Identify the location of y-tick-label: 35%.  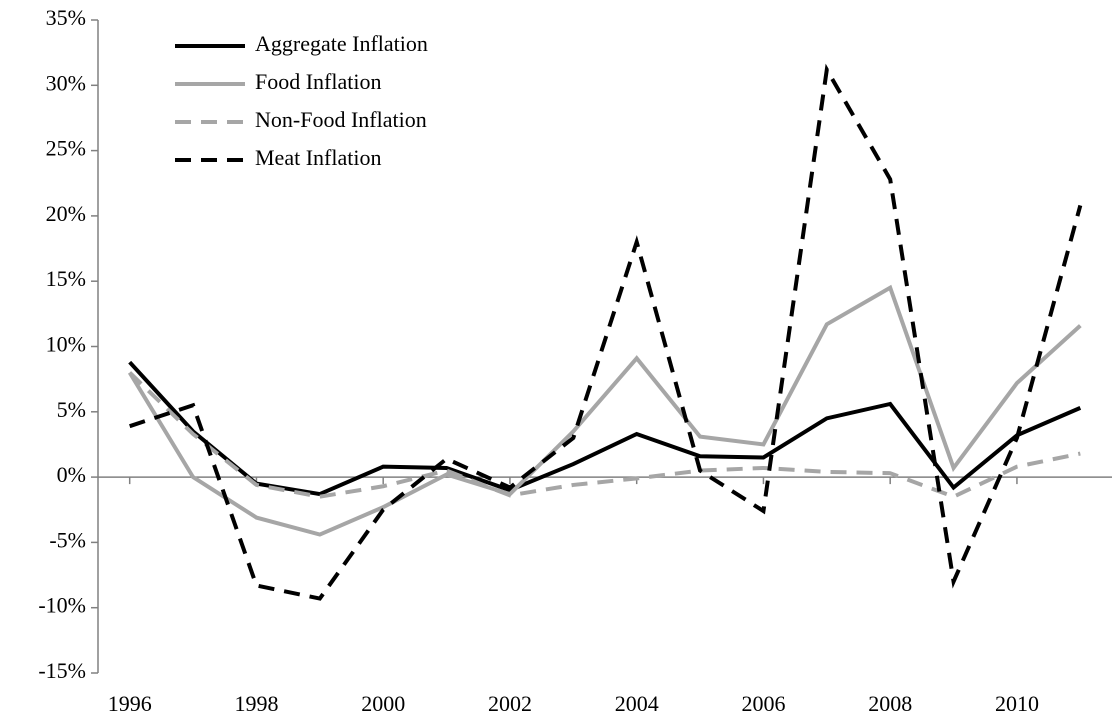
(66, 17).